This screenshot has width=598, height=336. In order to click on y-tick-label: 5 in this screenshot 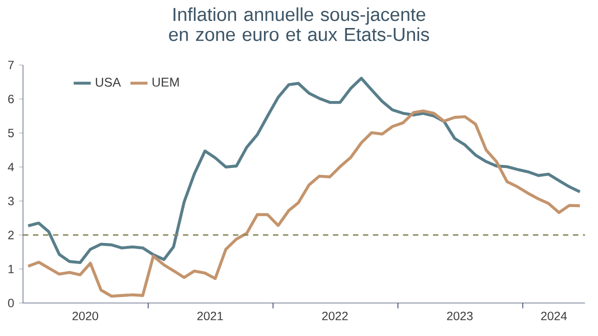, I will do `click(11, 133)`.